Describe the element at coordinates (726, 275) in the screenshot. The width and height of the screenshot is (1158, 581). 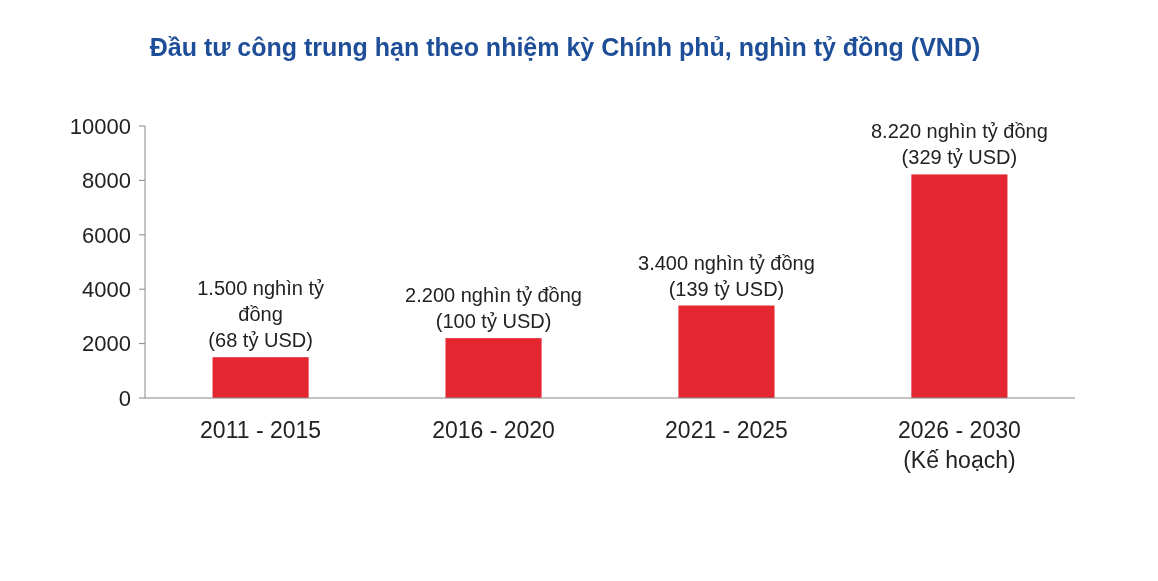
I see `data-label: 3.400 nghìn tỷ đồng (139 tỷ USD)` at that location.